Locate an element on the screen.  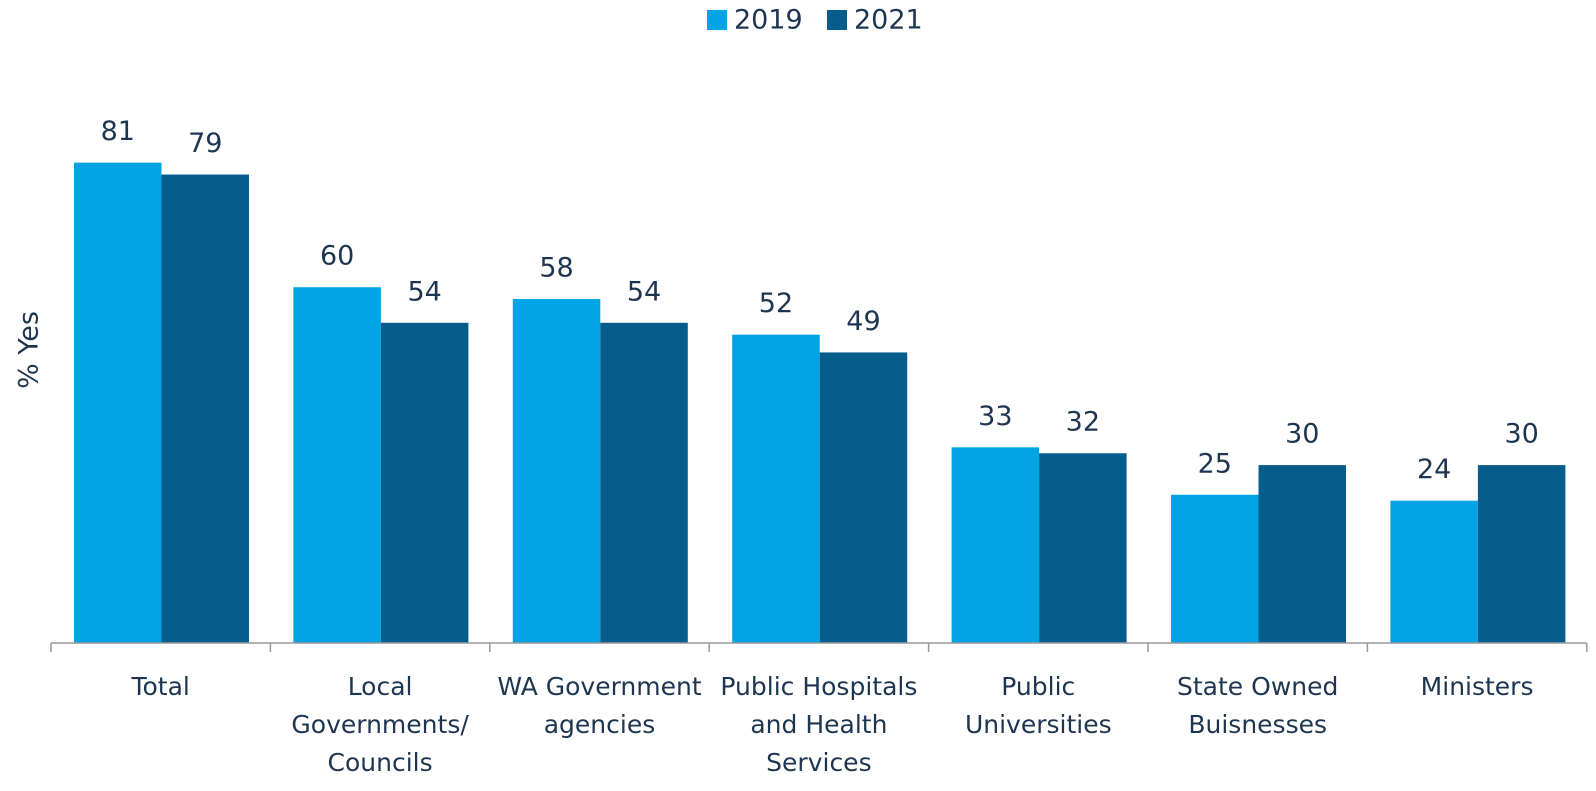
data-label: 33 is located at coordinates (995, 416).